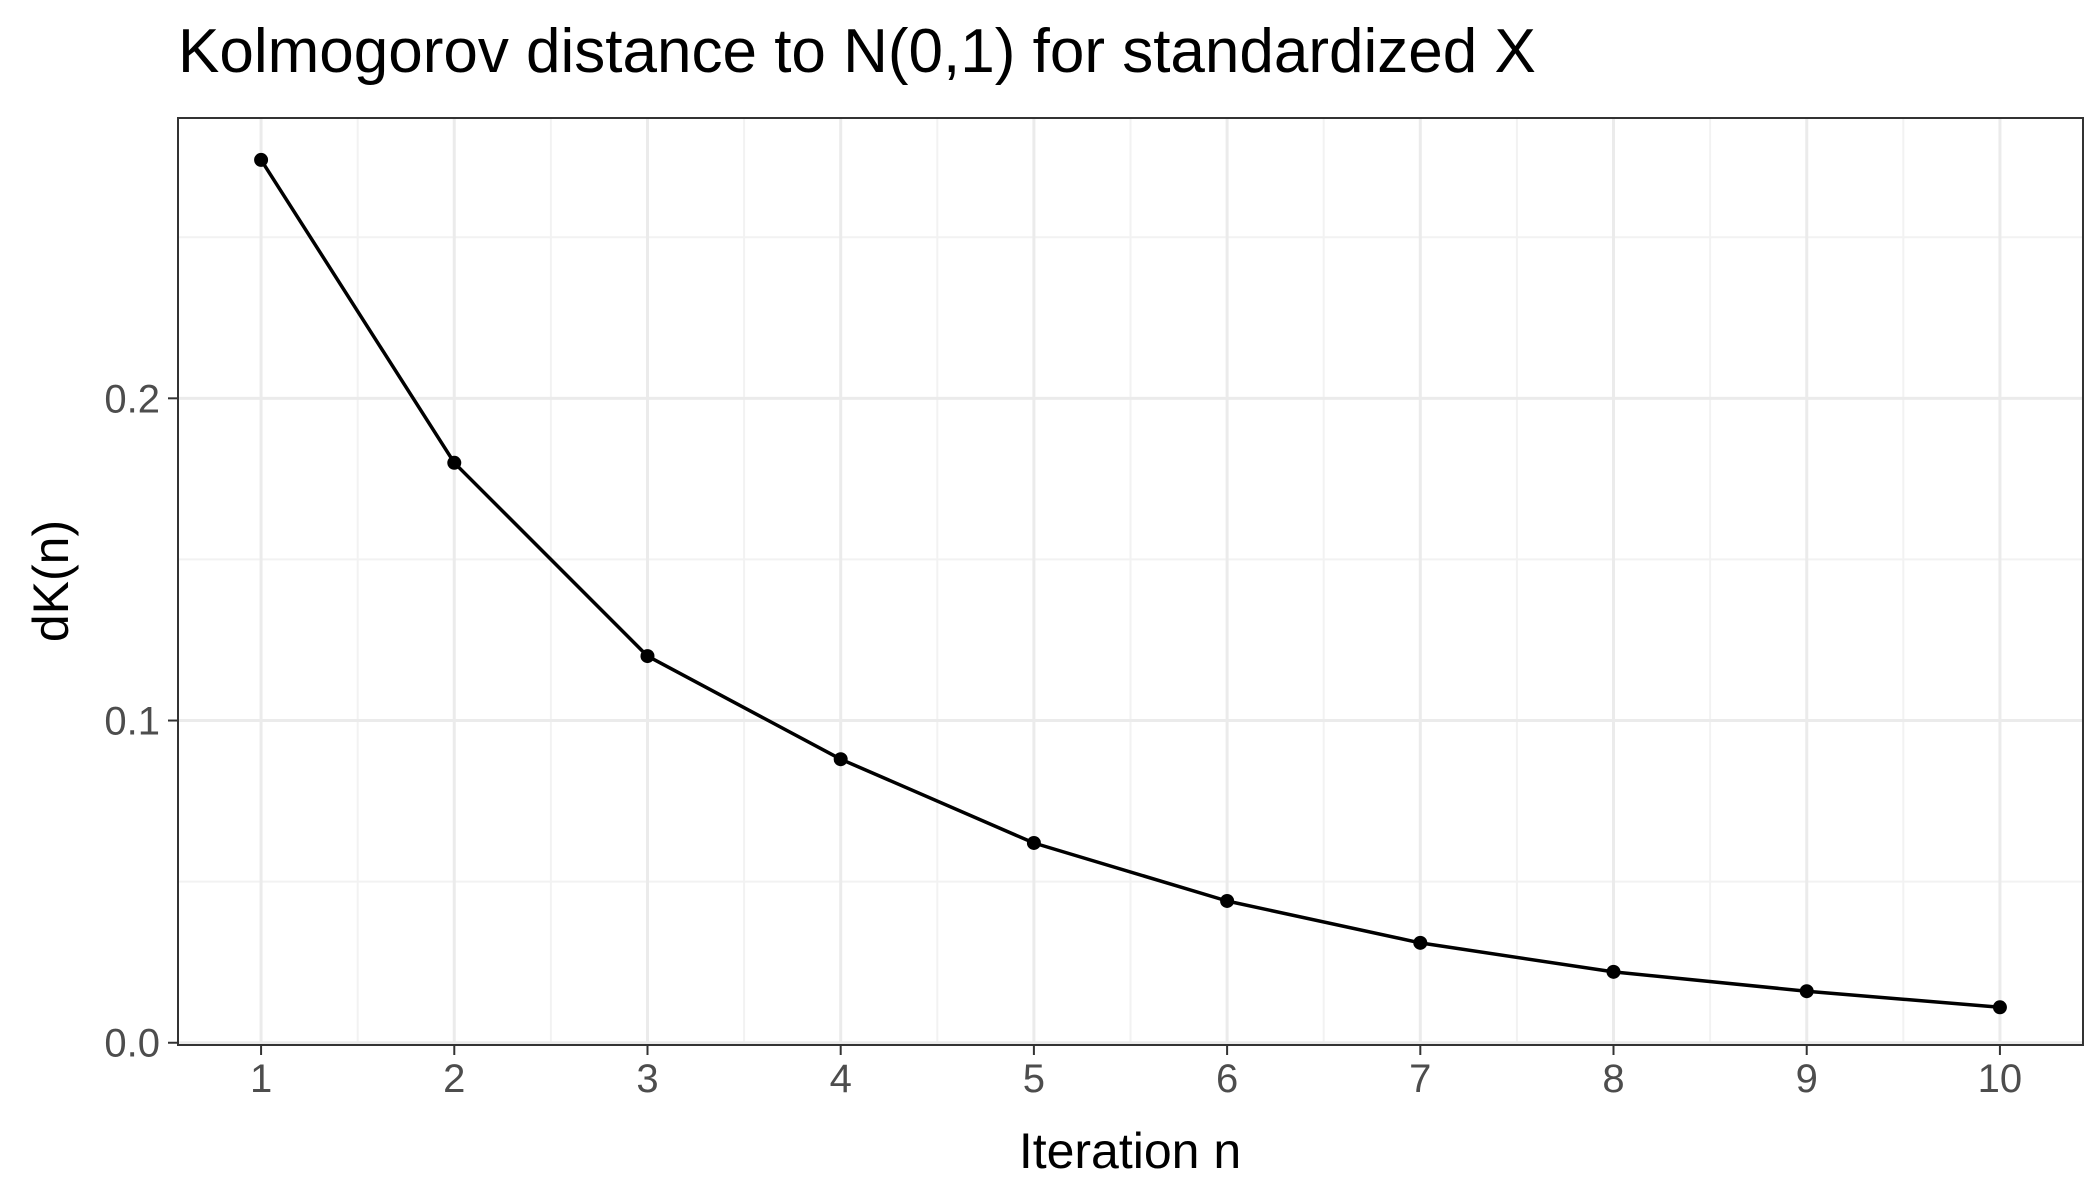 The image size is (2100, 1200). Describe the element at coordinates (2000, 1079) in the screenshot. I see `x-tick-label: 10` at that location.